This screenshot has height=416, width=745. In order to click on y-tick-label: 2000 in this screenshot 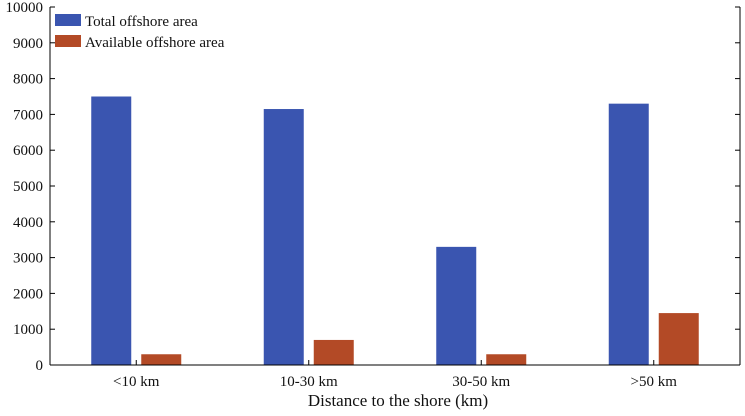, I will do `click(28, 294)`.